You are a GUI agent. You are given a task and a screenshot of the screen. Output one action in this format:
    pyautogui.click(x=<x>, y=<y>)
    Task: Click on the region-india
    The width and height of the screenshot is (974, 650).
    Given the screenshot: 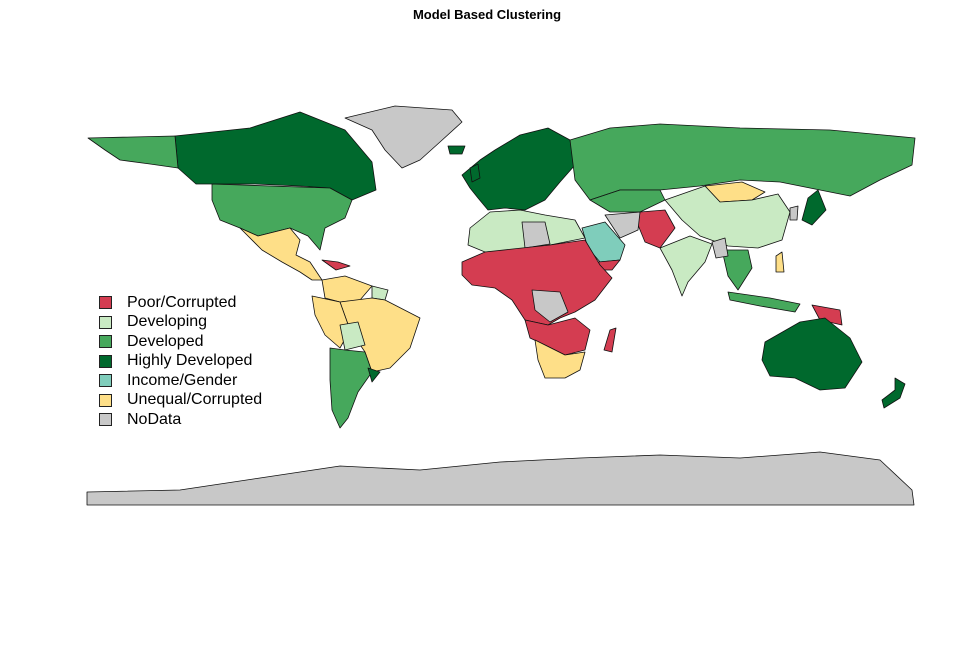 What is the action you would take?
    pyautogui.click(x=686, y=266)
    